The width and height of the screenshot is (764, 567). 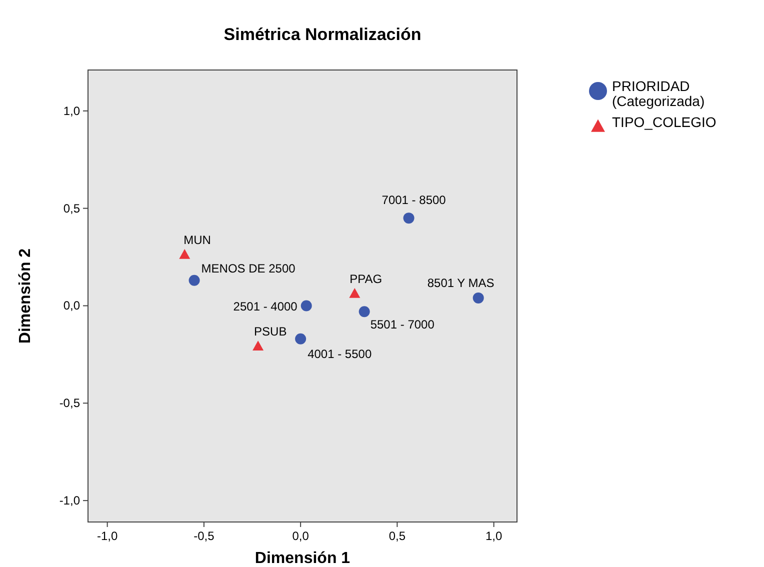 What do you see at coordinates (69, 403) in the screenshot?
I see `y-tick-label: -0,5` at bounding box center [69, 403].